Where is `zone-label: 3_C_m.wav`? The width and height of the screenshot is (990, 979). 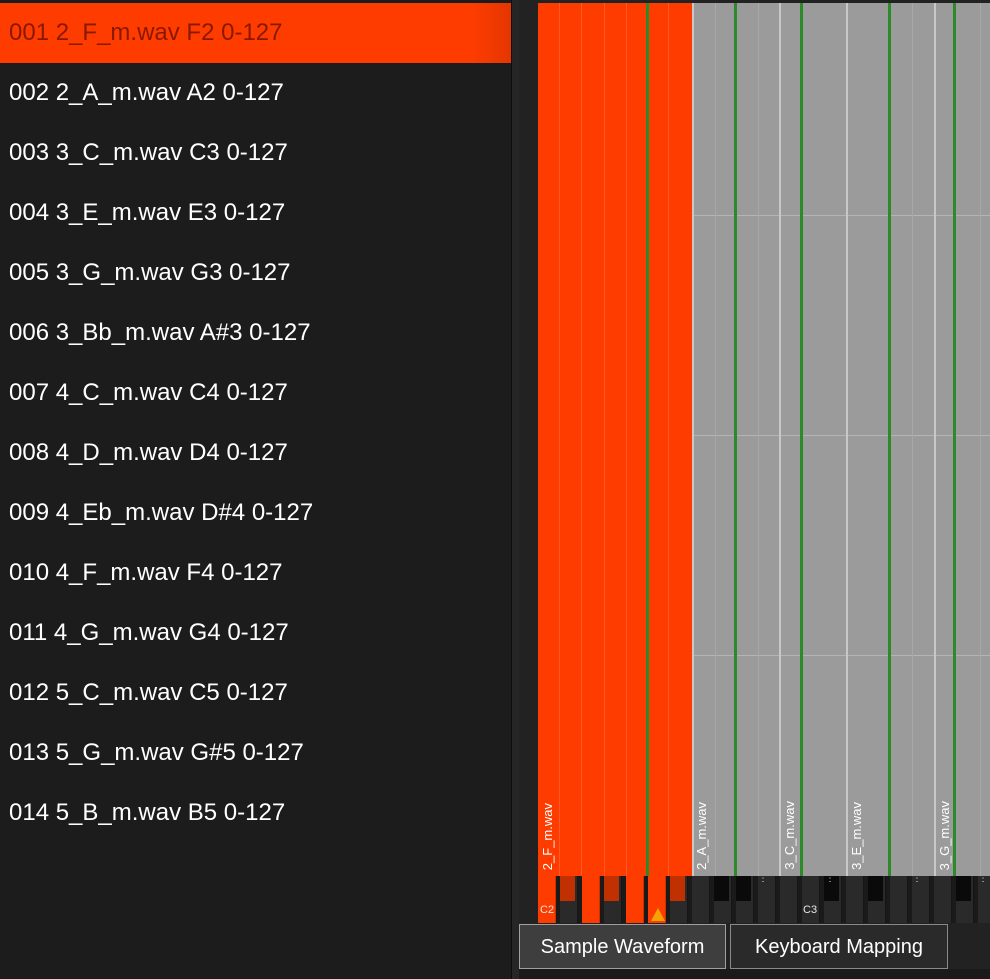
zone-label: 3_C_m.wav is located at coordinates (789, 835).